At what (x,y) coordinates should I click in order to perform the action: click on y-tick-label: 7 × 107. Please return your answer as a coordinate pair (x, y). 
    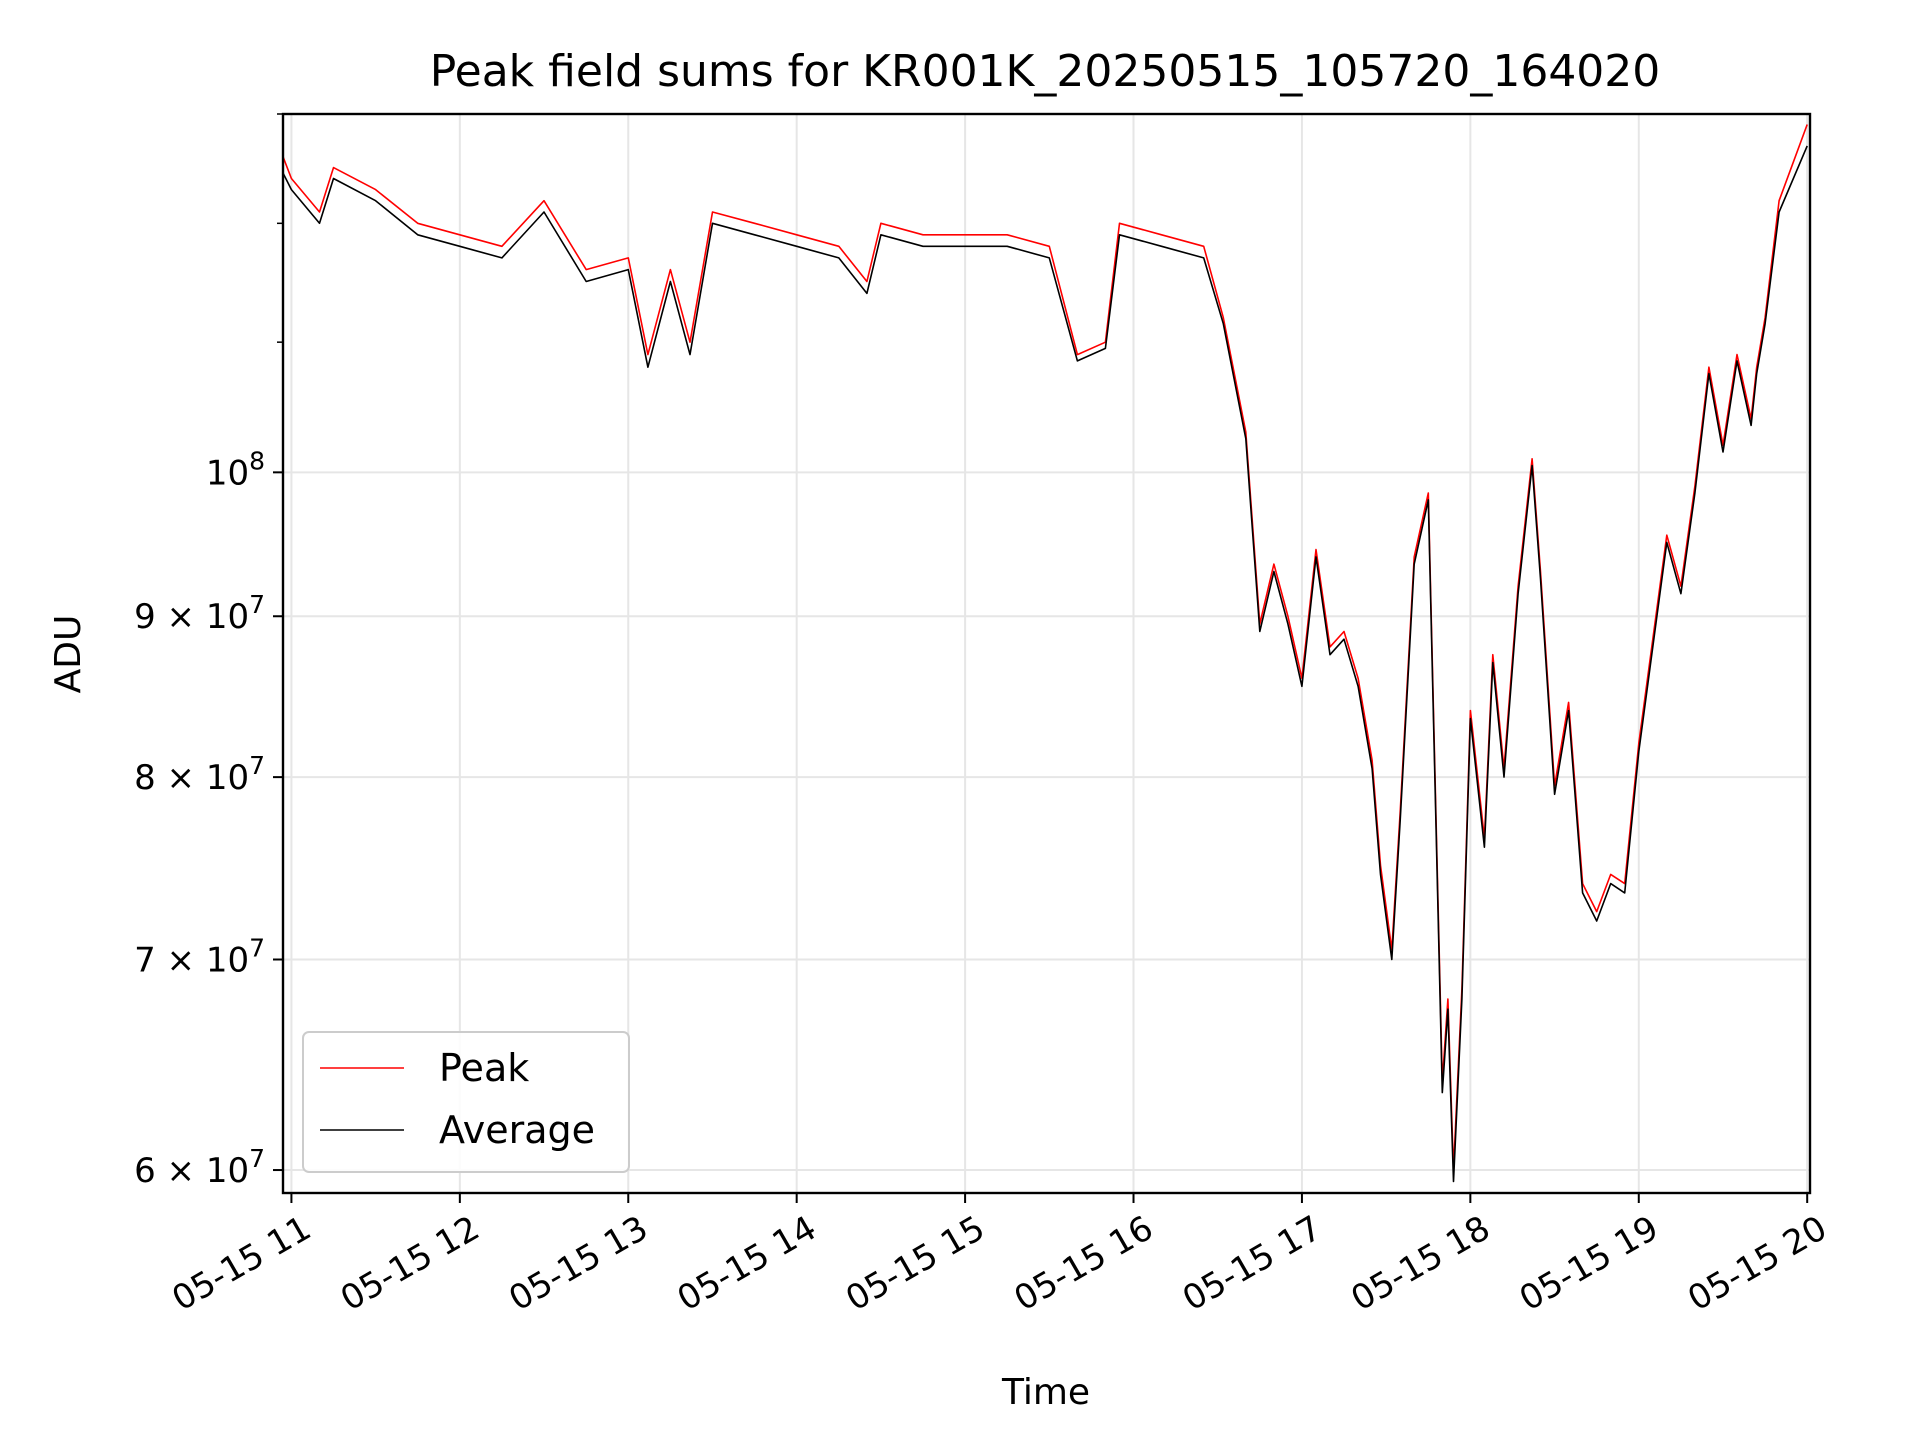
    Looking at the image, I should click on (199, 957).